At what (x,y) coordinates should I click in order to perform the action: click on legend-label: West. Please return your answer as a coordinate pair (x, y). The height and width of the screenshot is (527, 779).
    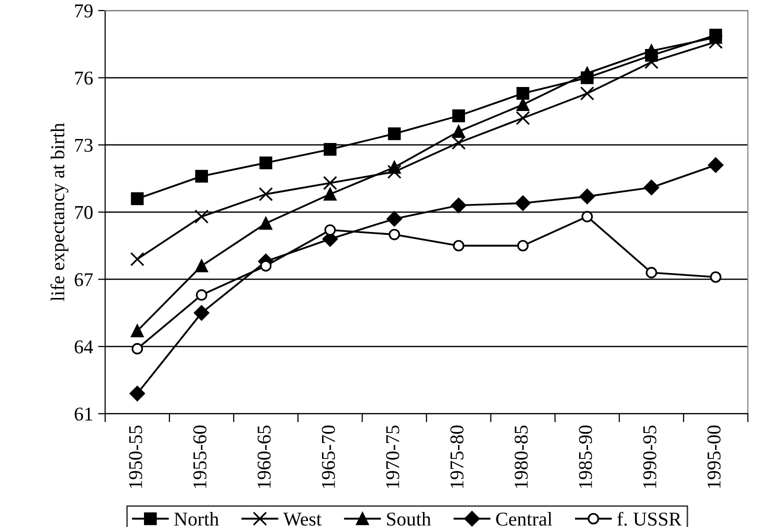
    Looking at the image, I should click on (302, 519).